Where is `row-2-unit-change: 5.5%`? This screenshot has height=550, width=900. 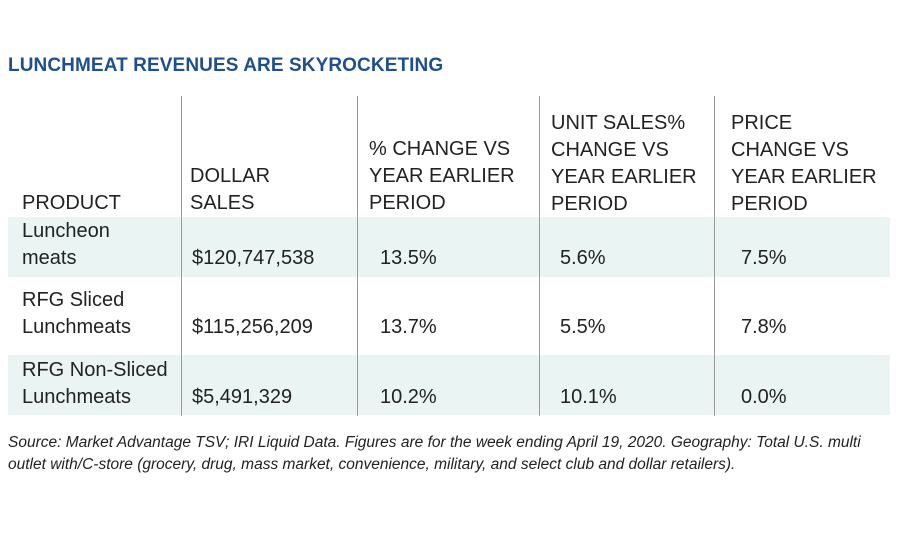
row-2-unit-change: 5.5% is located at coordinates (583, 327).